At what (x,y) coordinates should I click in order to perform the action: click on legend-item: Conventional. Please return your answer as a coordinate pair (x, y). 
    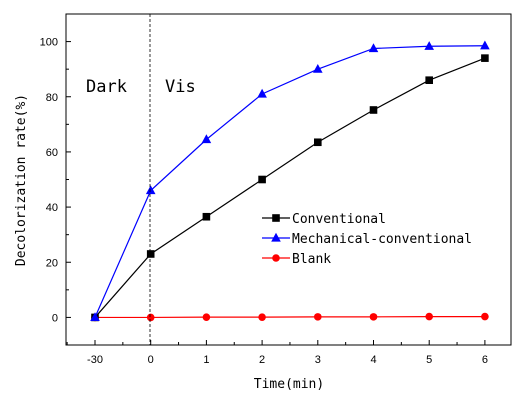
    Looking at the image, I should click on (324, 219).